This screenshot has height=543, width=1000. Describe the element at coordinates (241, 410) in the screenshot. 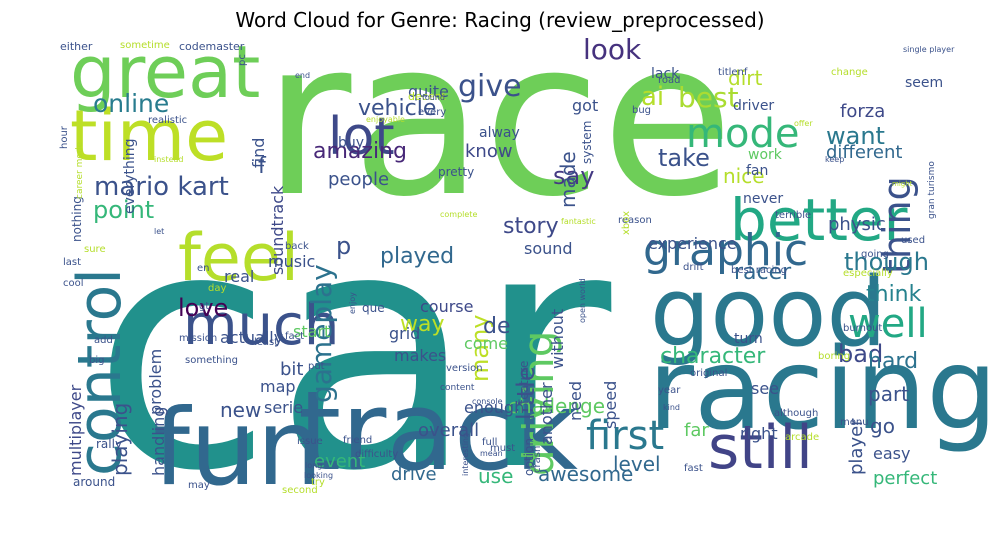

I see `word-new: new` at that location.